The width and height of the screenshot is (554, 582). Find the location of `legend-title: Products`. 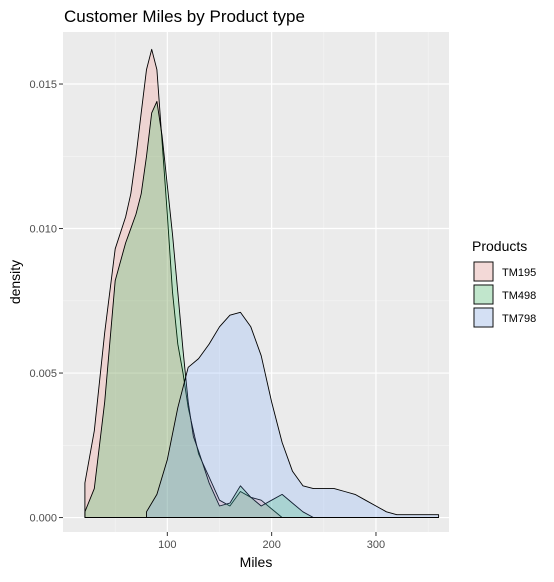

legend-title: Products is located at coordinates (499, 246).